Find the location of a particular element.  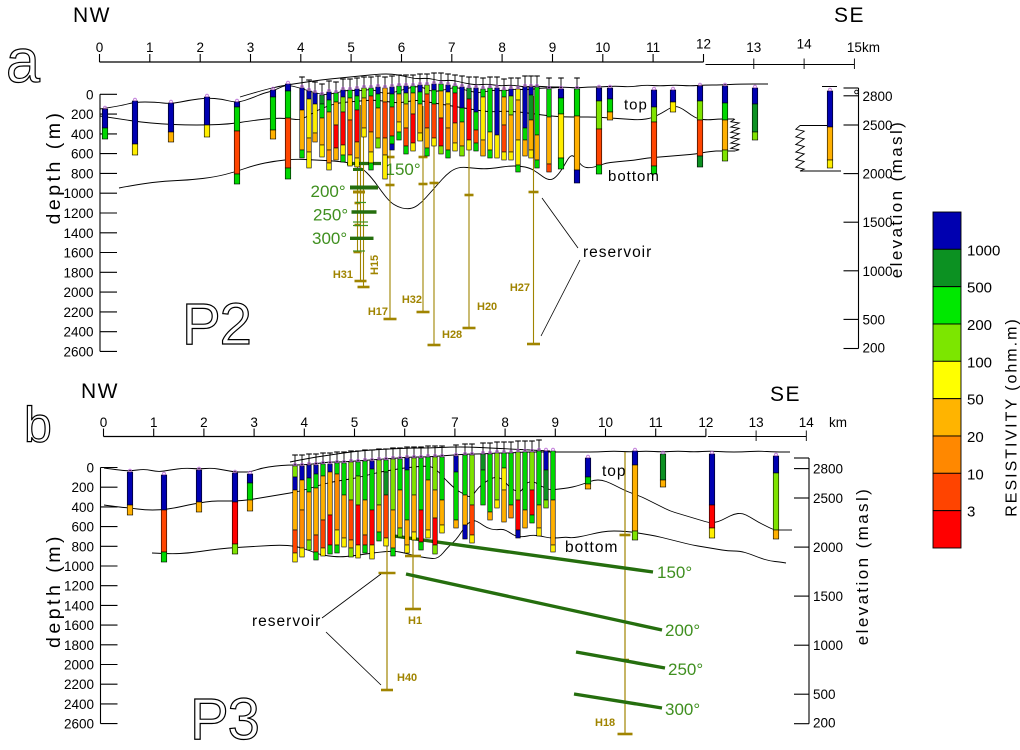

svg-text: 1200 is located at coordinates (79, 586).